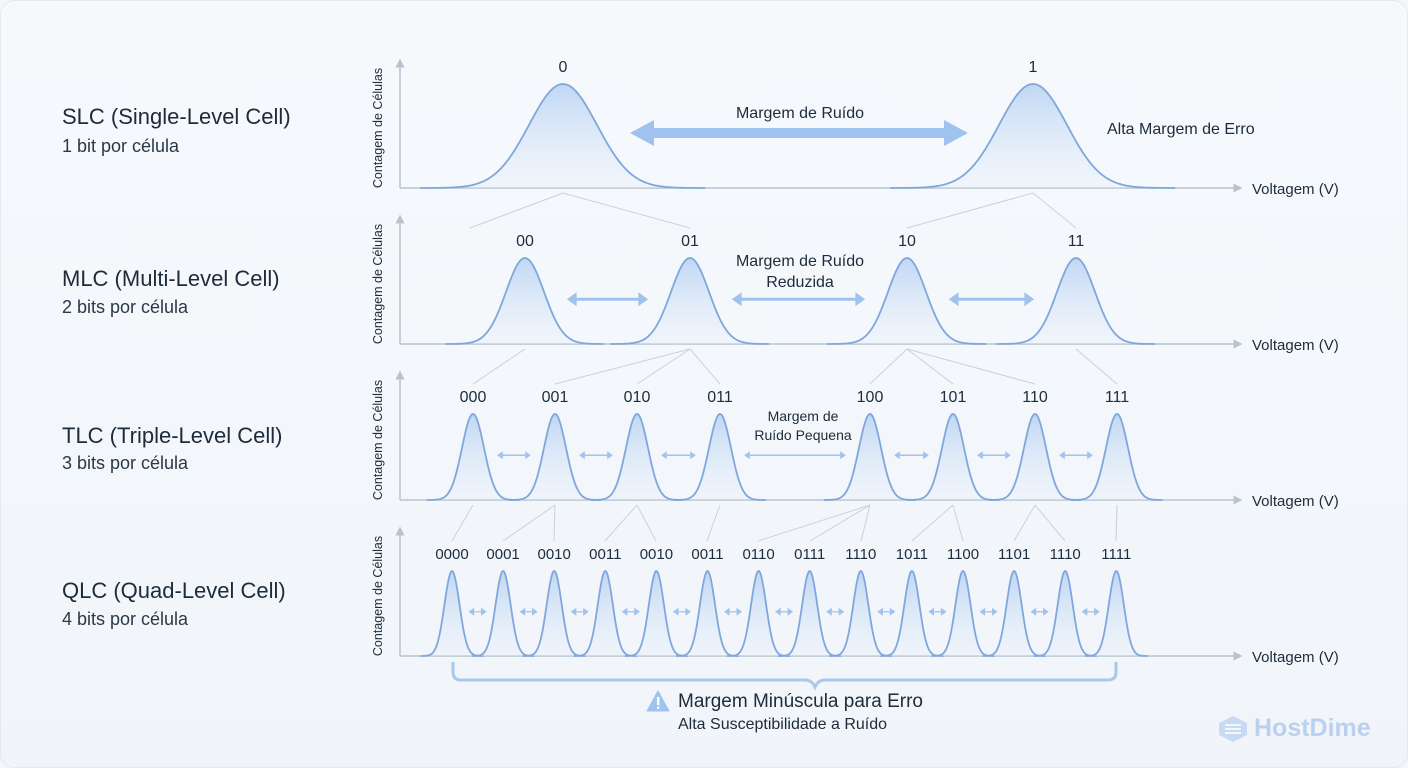  I want to click on state-label: 110, so click(1035, 397).